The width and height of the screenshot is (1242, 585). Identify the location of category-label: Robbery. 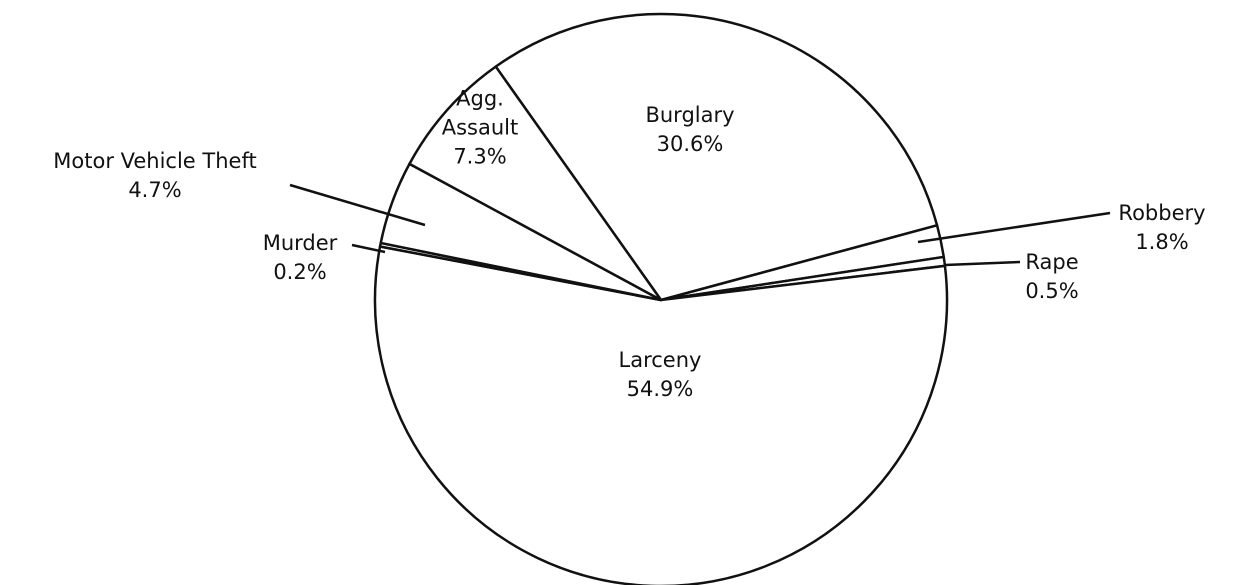
(1162, 213).